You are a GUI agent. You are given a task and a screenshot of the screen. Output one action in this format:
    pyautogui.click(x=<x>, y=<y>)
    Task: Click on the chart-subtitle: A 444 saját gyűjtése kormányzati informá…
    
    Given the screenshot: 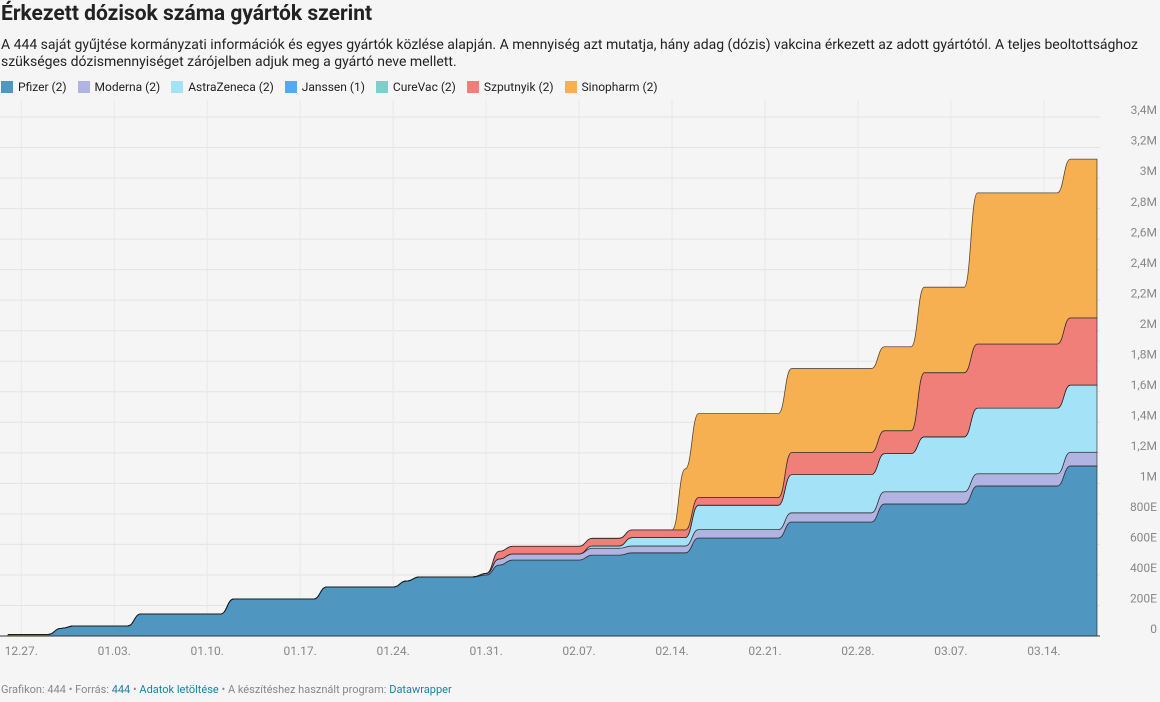 What is the action you would take?
    pyautogui.click(x=569, y=53)
    